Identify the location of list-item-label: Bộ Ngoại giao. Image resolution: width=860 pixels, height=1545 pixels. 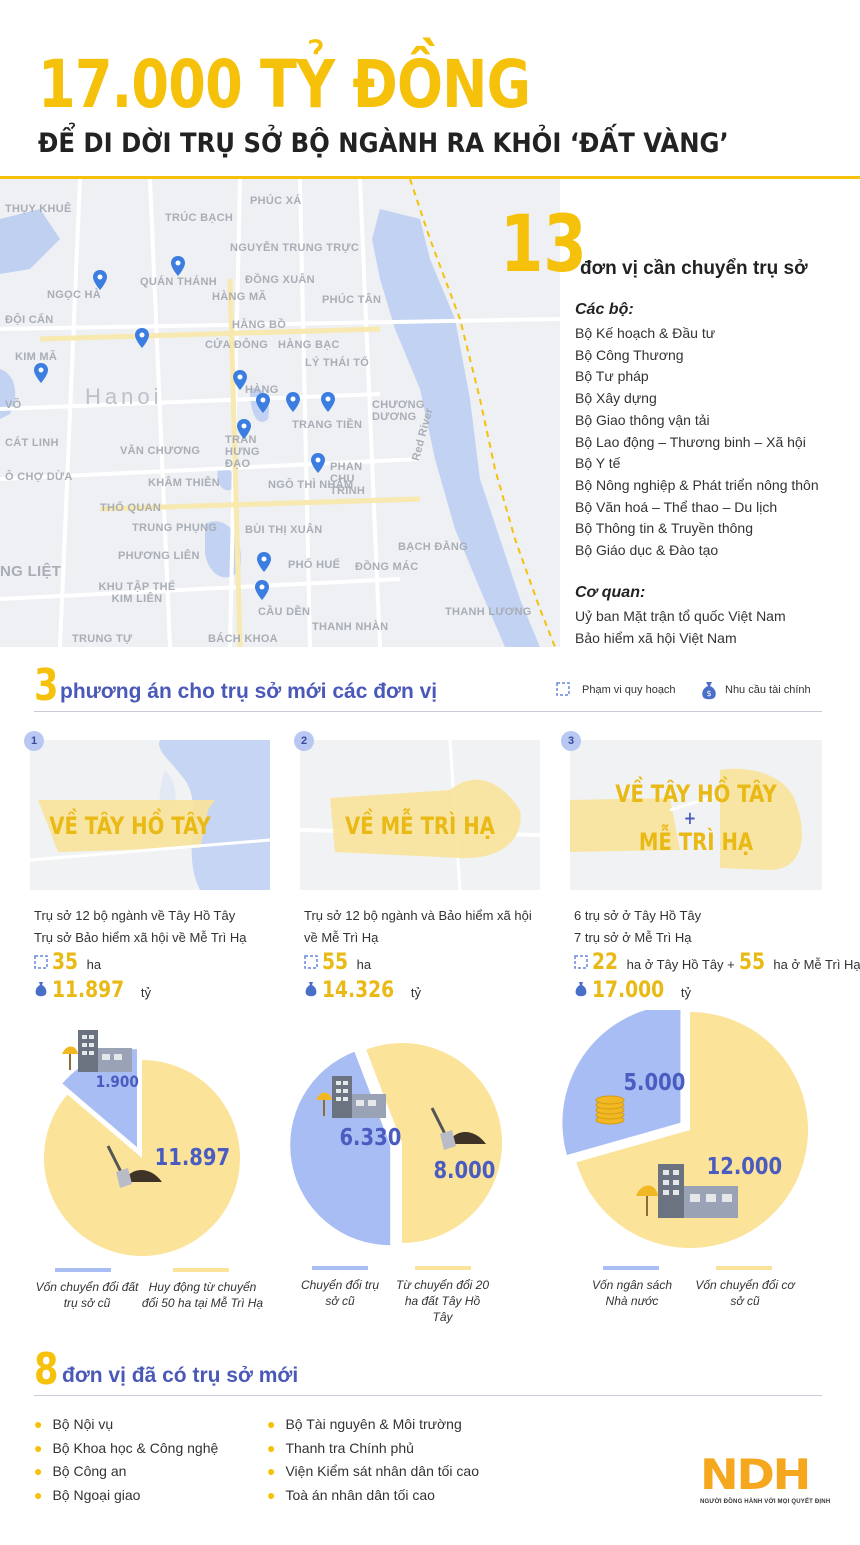
(96, 1494).